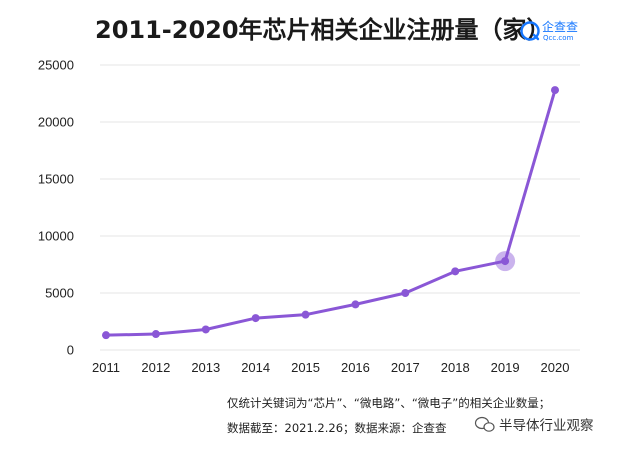 This screenshot has width=624, height=454. What do you see at coordinates (530, 31) in the screenshot?
I see `qcc-logo-icon` at bounding box center [530, 31].